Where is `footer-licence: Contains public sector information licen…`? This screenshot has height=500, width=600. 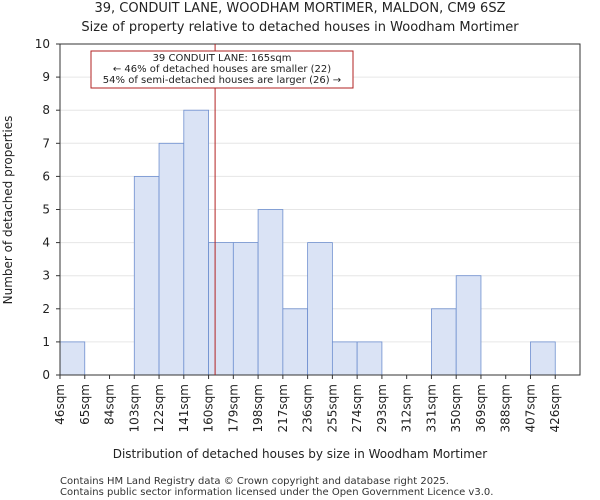 footer-licence: Contains public sector information licen… is located at coordinates (276, 492).